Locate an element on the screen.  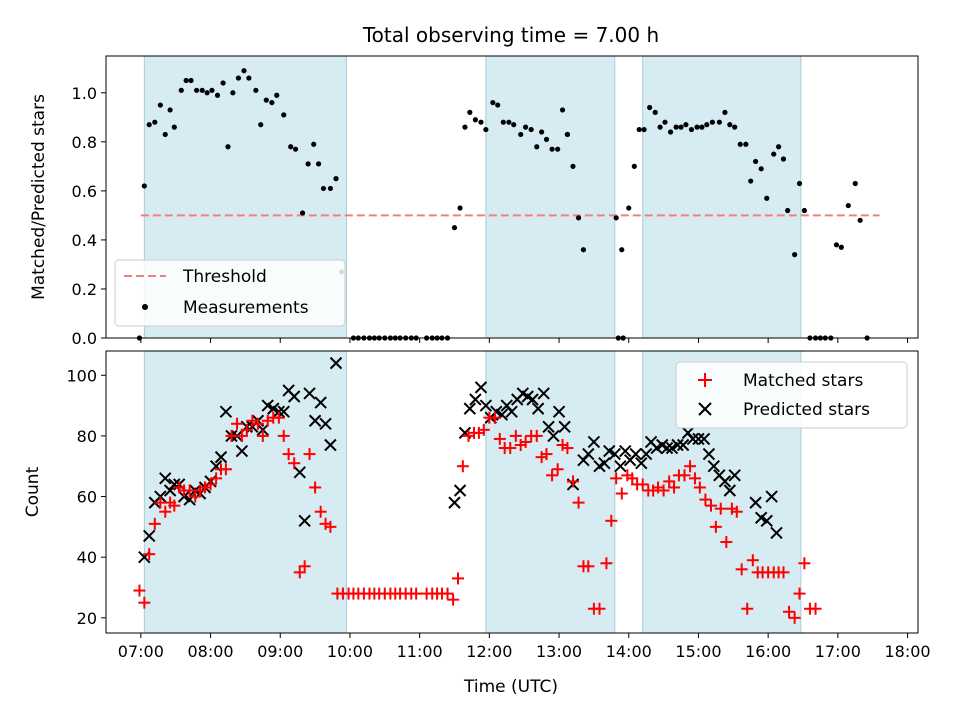
y-tick-label: 0.8 is located at coordinates (84, 142).